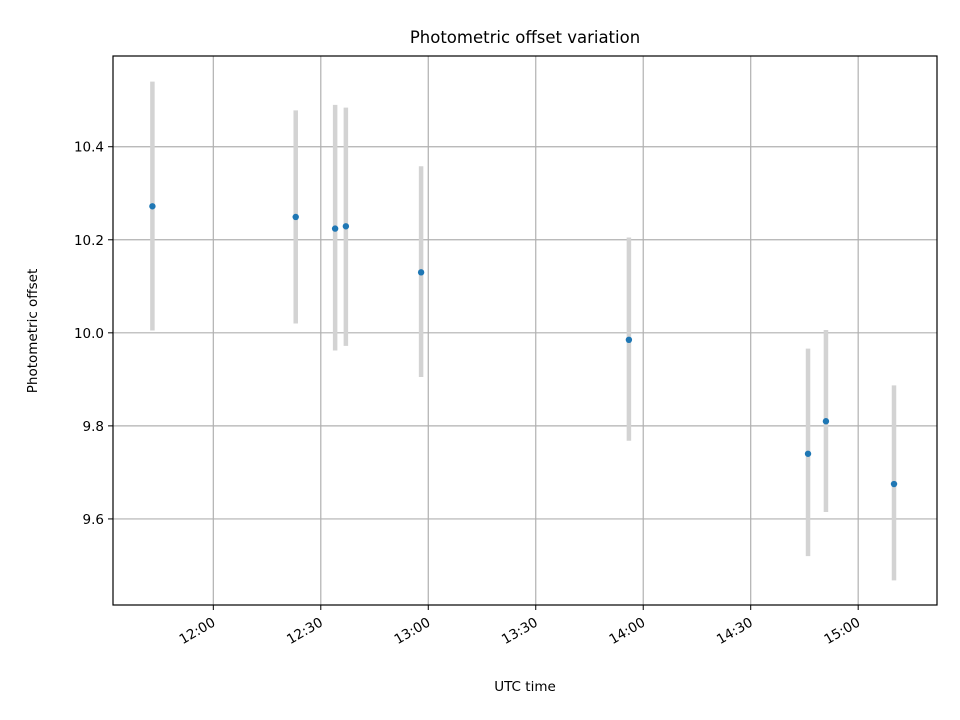 Image resolution: width=960 pixels, height=720 pixels. What do you see at coordinates (89, 148) in the screenshot?
I see `y-tick-label: 10.4` at bounding box center [89, 148].